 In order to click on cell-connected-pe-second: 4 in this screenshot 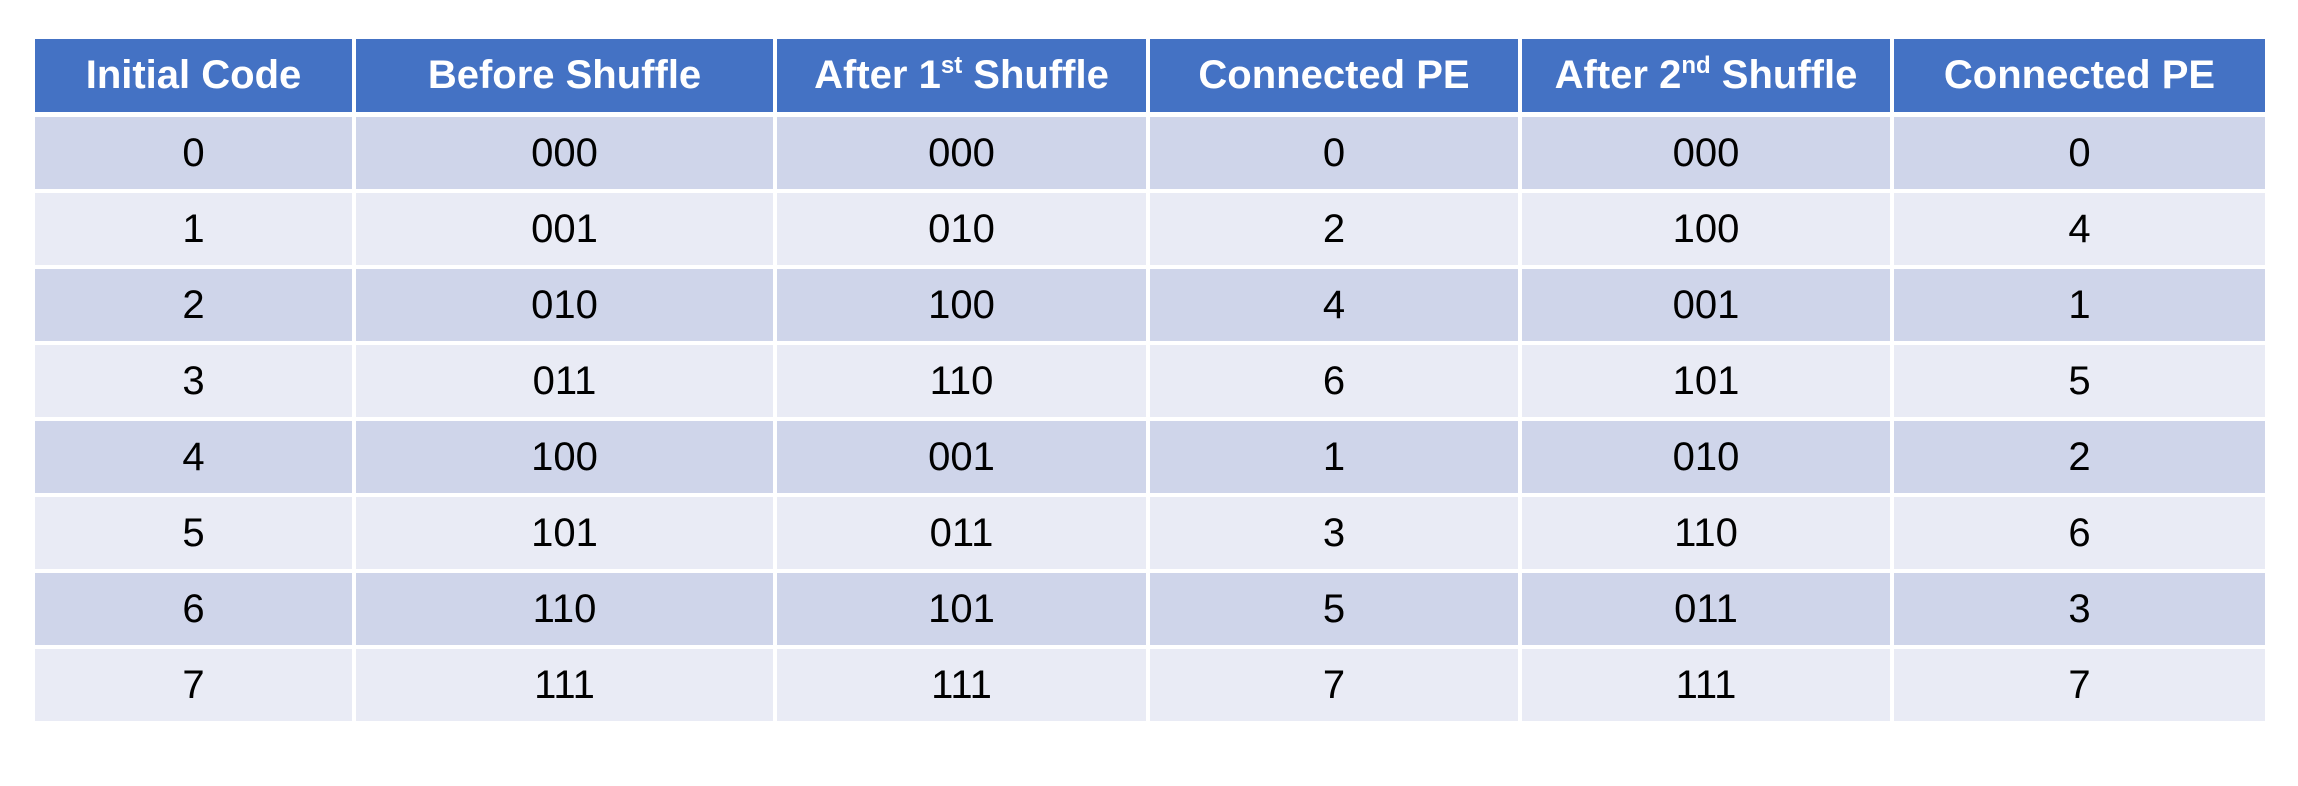, I will do `click(2077, 229)`.